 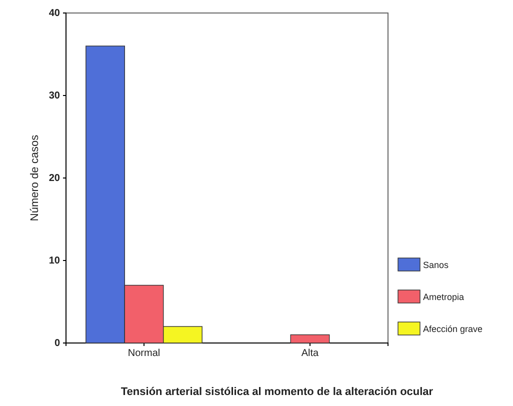 I want to click on legend-label: Ametropia, so click(x=443, y=297).